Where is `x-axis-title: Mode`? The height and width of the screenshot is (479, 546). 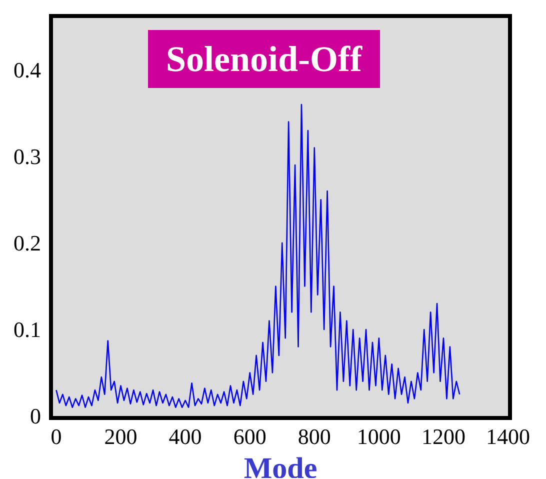
x-axis-title: Mode is located at coordinates (281, 465).